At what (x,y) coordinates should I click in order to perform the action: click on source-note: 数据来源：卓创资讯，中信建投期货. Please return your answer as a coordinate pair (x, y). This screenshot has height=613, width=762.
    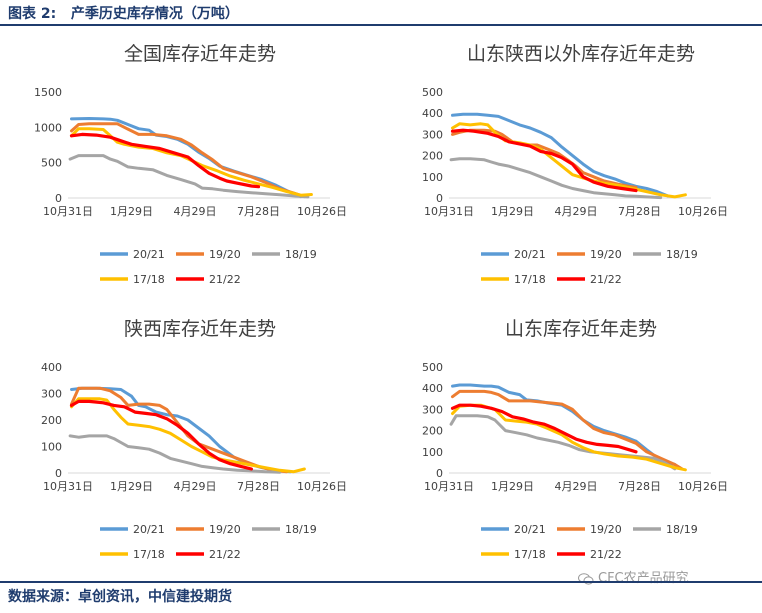
    Looking at the image, I should click on (120, 597).